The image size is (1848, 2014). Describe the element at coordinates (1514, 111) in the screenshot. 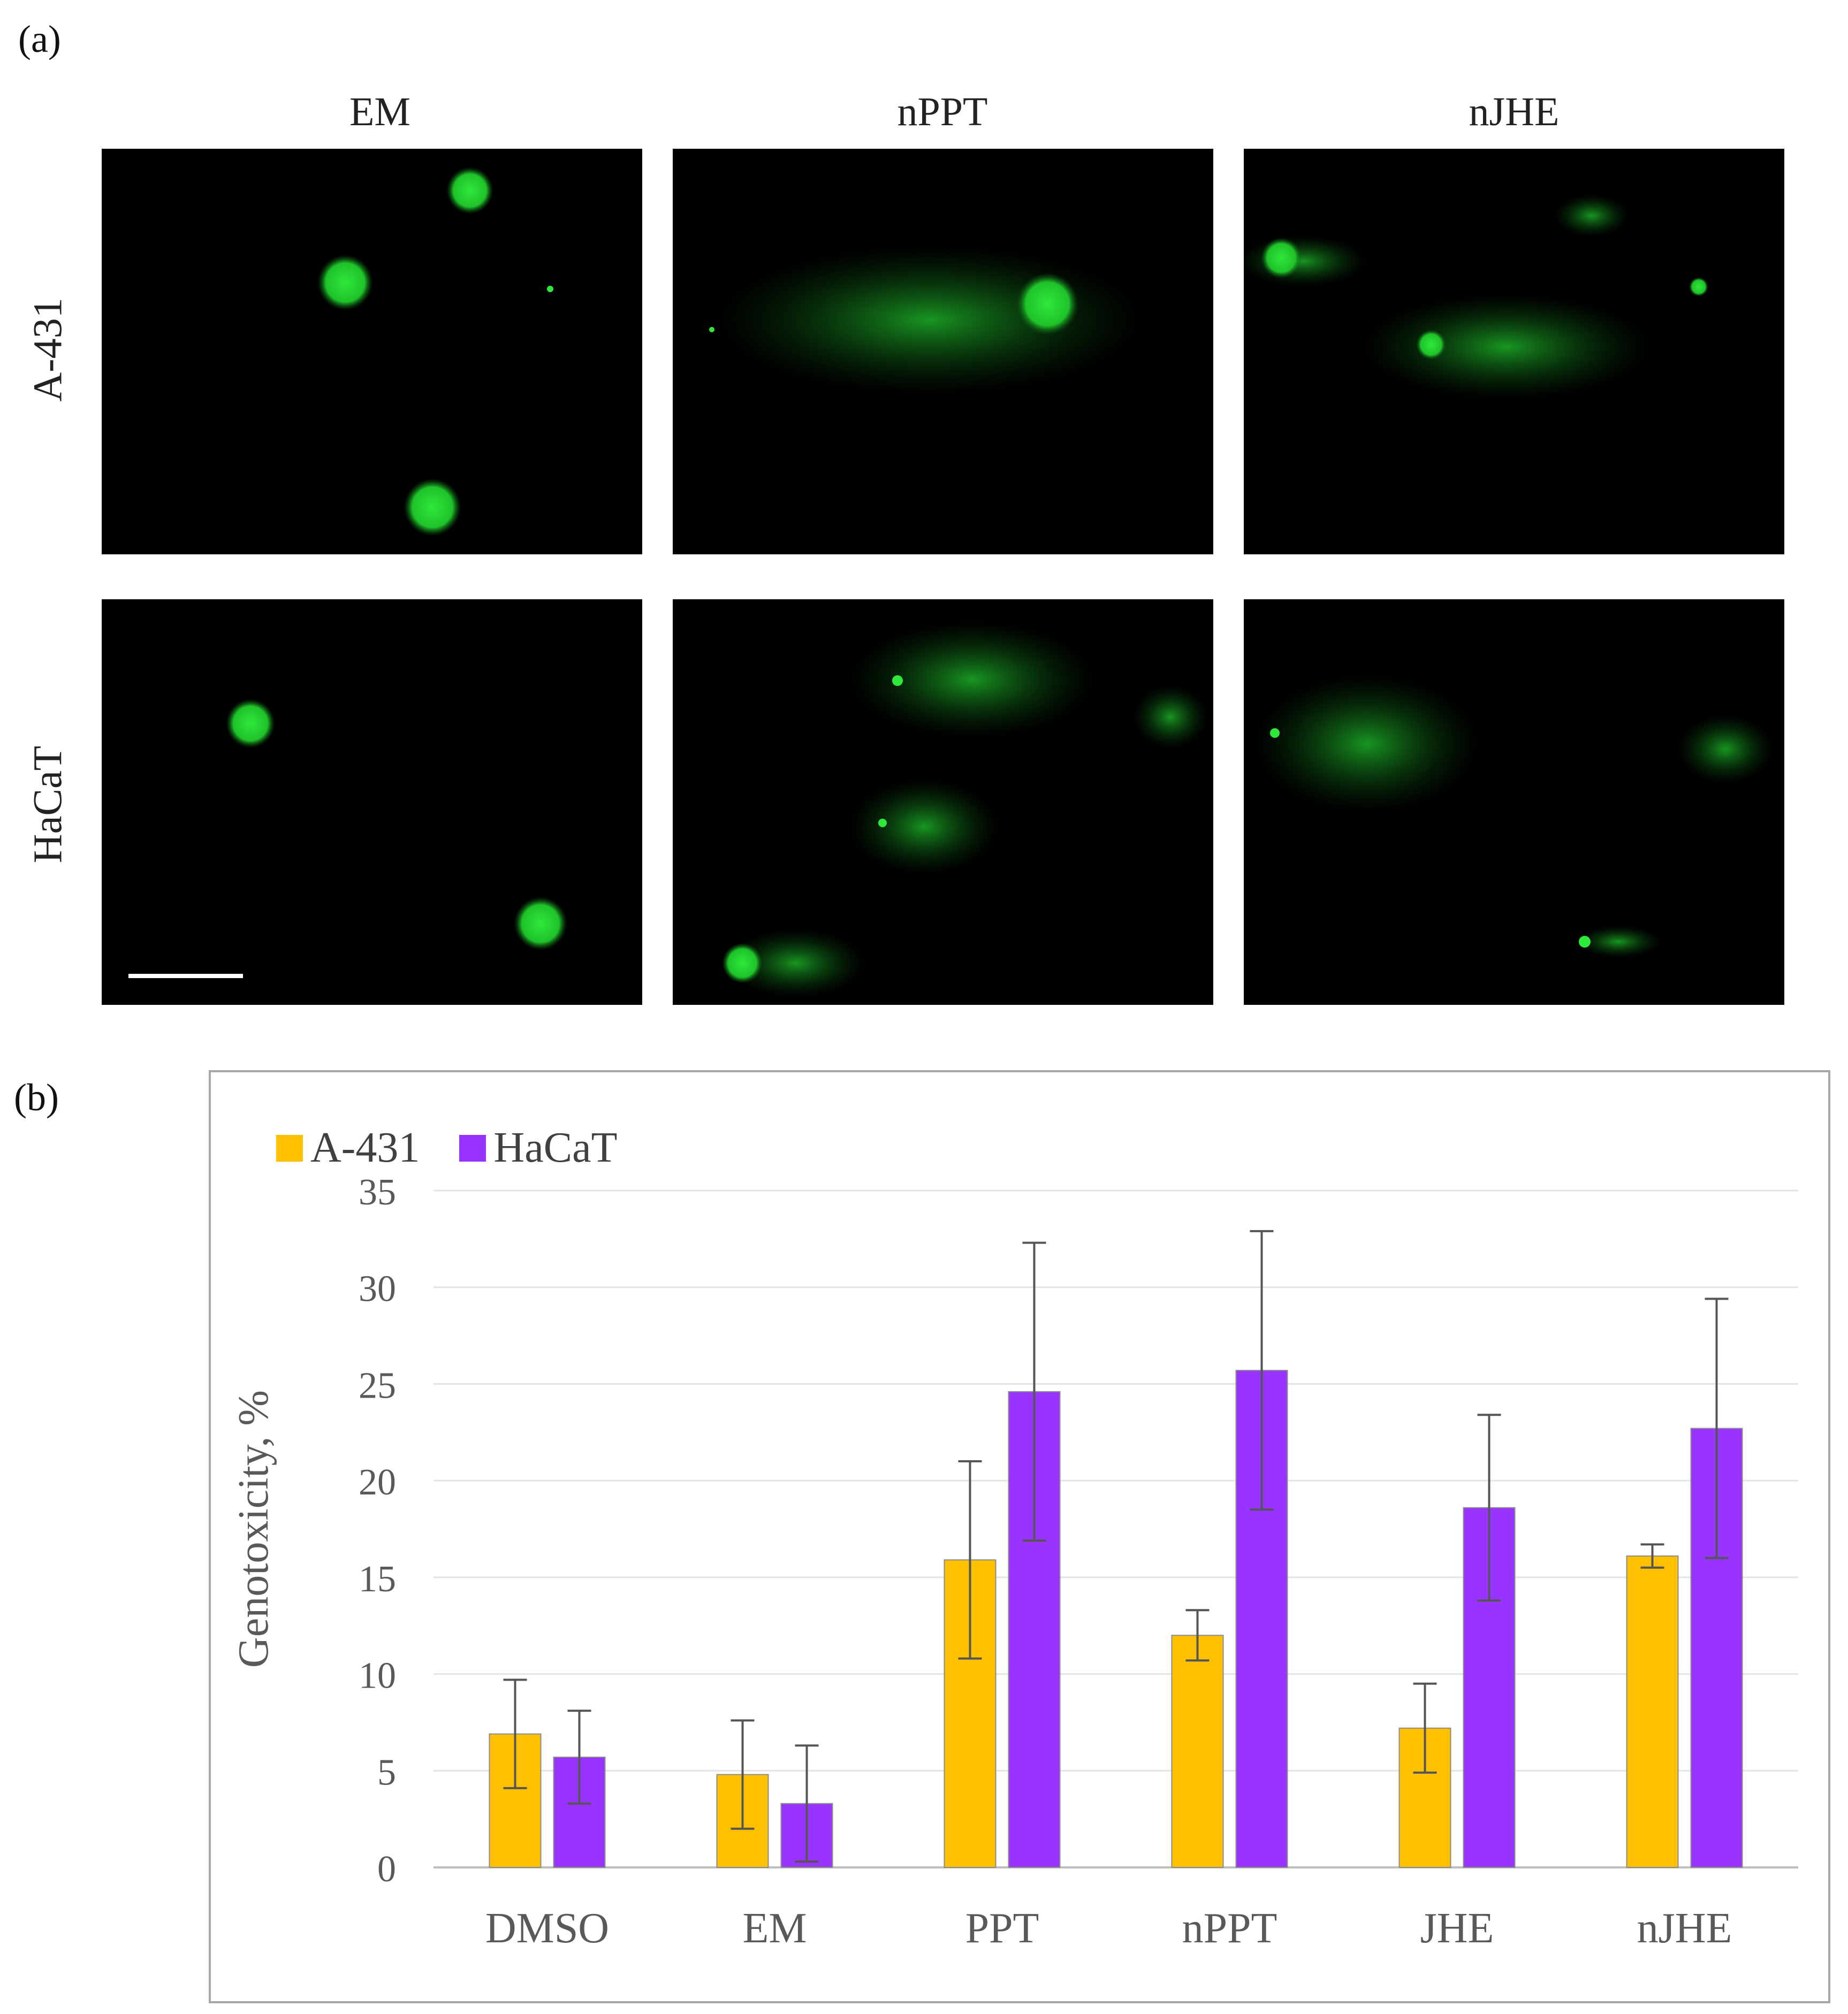

I see `column-label-njhe: nJHE` at that location.